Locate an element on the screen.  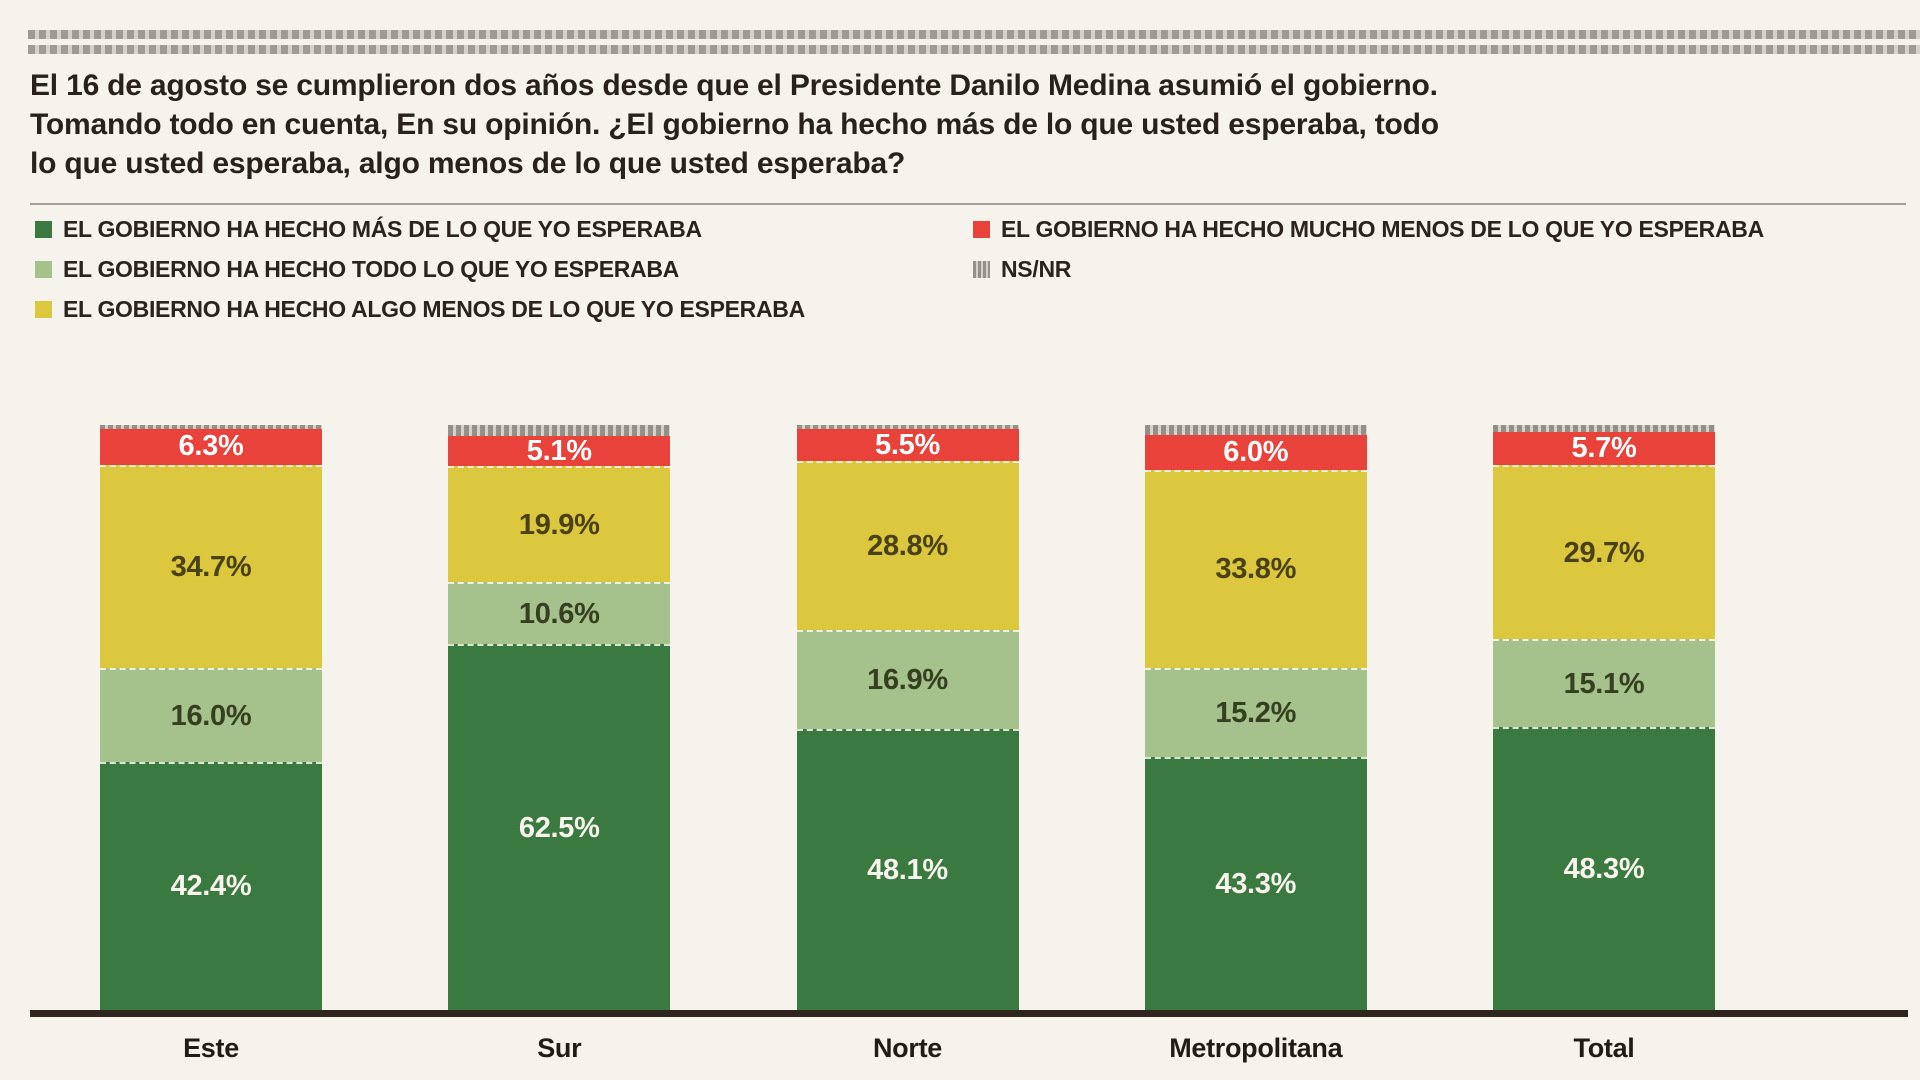
bar-metropolitana: 6.0% 33.8% 15.2% 43.3% is located at coordinates (1255, 717).